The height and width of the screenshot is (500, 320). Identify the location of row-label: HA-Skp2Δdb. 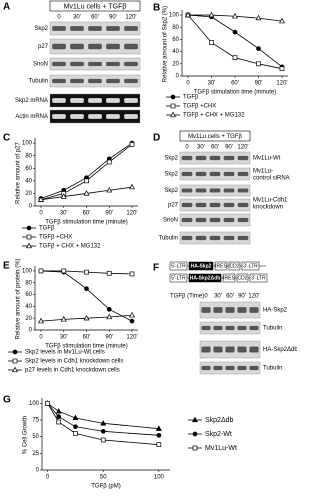
(280, 350).